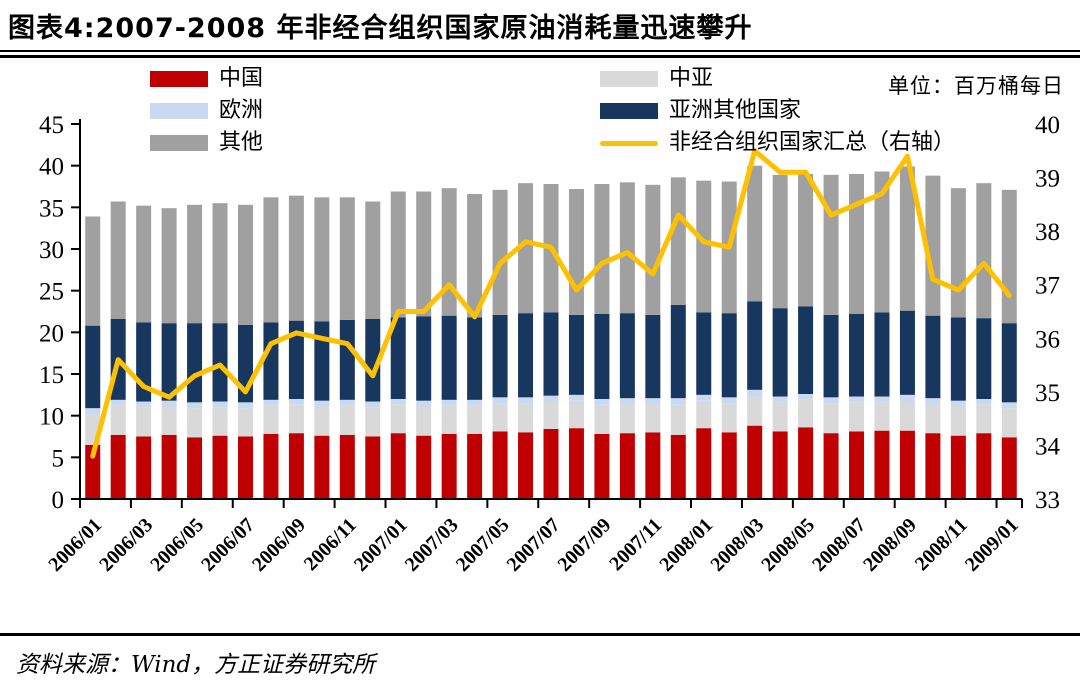 The image size is (1080, 682). Describe the element at coordinates (890, 545) in the screenshot. I see `x-axis-label: 2008/09` at that location.